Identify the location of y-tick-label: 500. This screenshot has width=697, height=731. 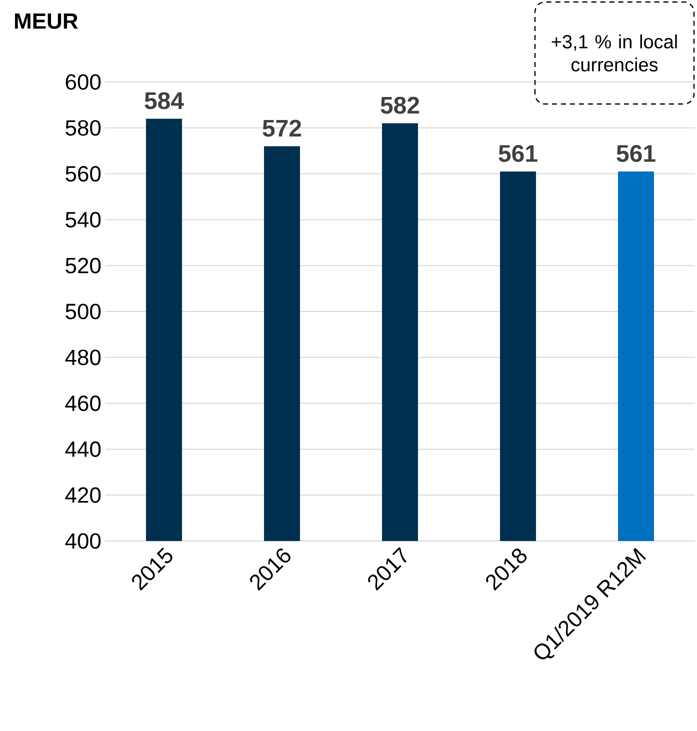
(83, 312).